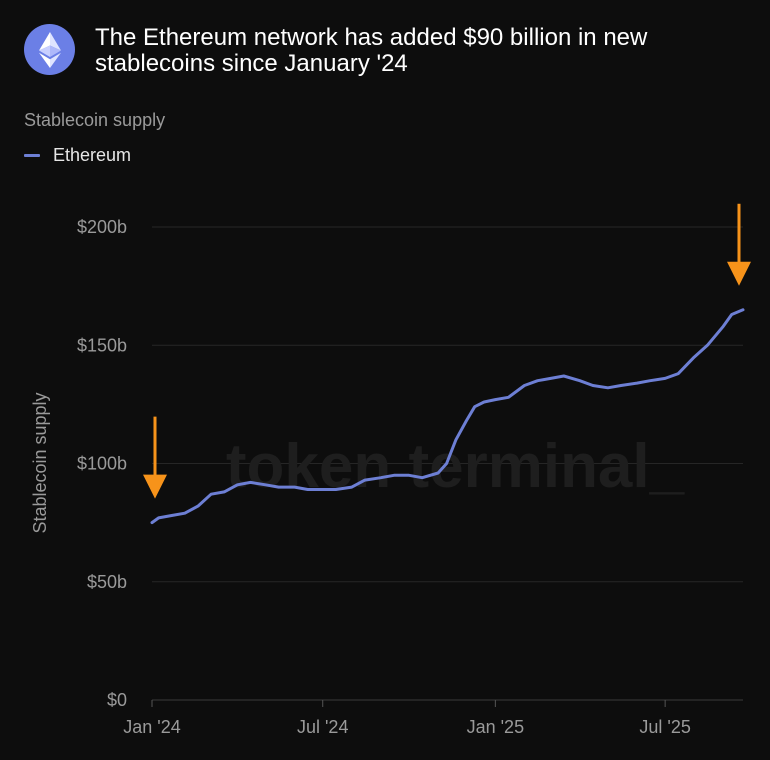 Image resolution: width=770 pixels, height=760 pixels. What do you see at coordinates (40, 462) in the screenshot?
I see `y-axis-label: Stablecoin supply` at bounding box center [40, 462].